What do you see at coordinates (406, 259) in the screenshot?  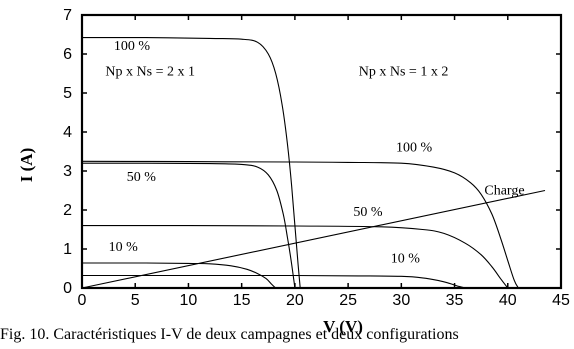 I see `annotation-8: 10 %` at bounding box center [406, 259].